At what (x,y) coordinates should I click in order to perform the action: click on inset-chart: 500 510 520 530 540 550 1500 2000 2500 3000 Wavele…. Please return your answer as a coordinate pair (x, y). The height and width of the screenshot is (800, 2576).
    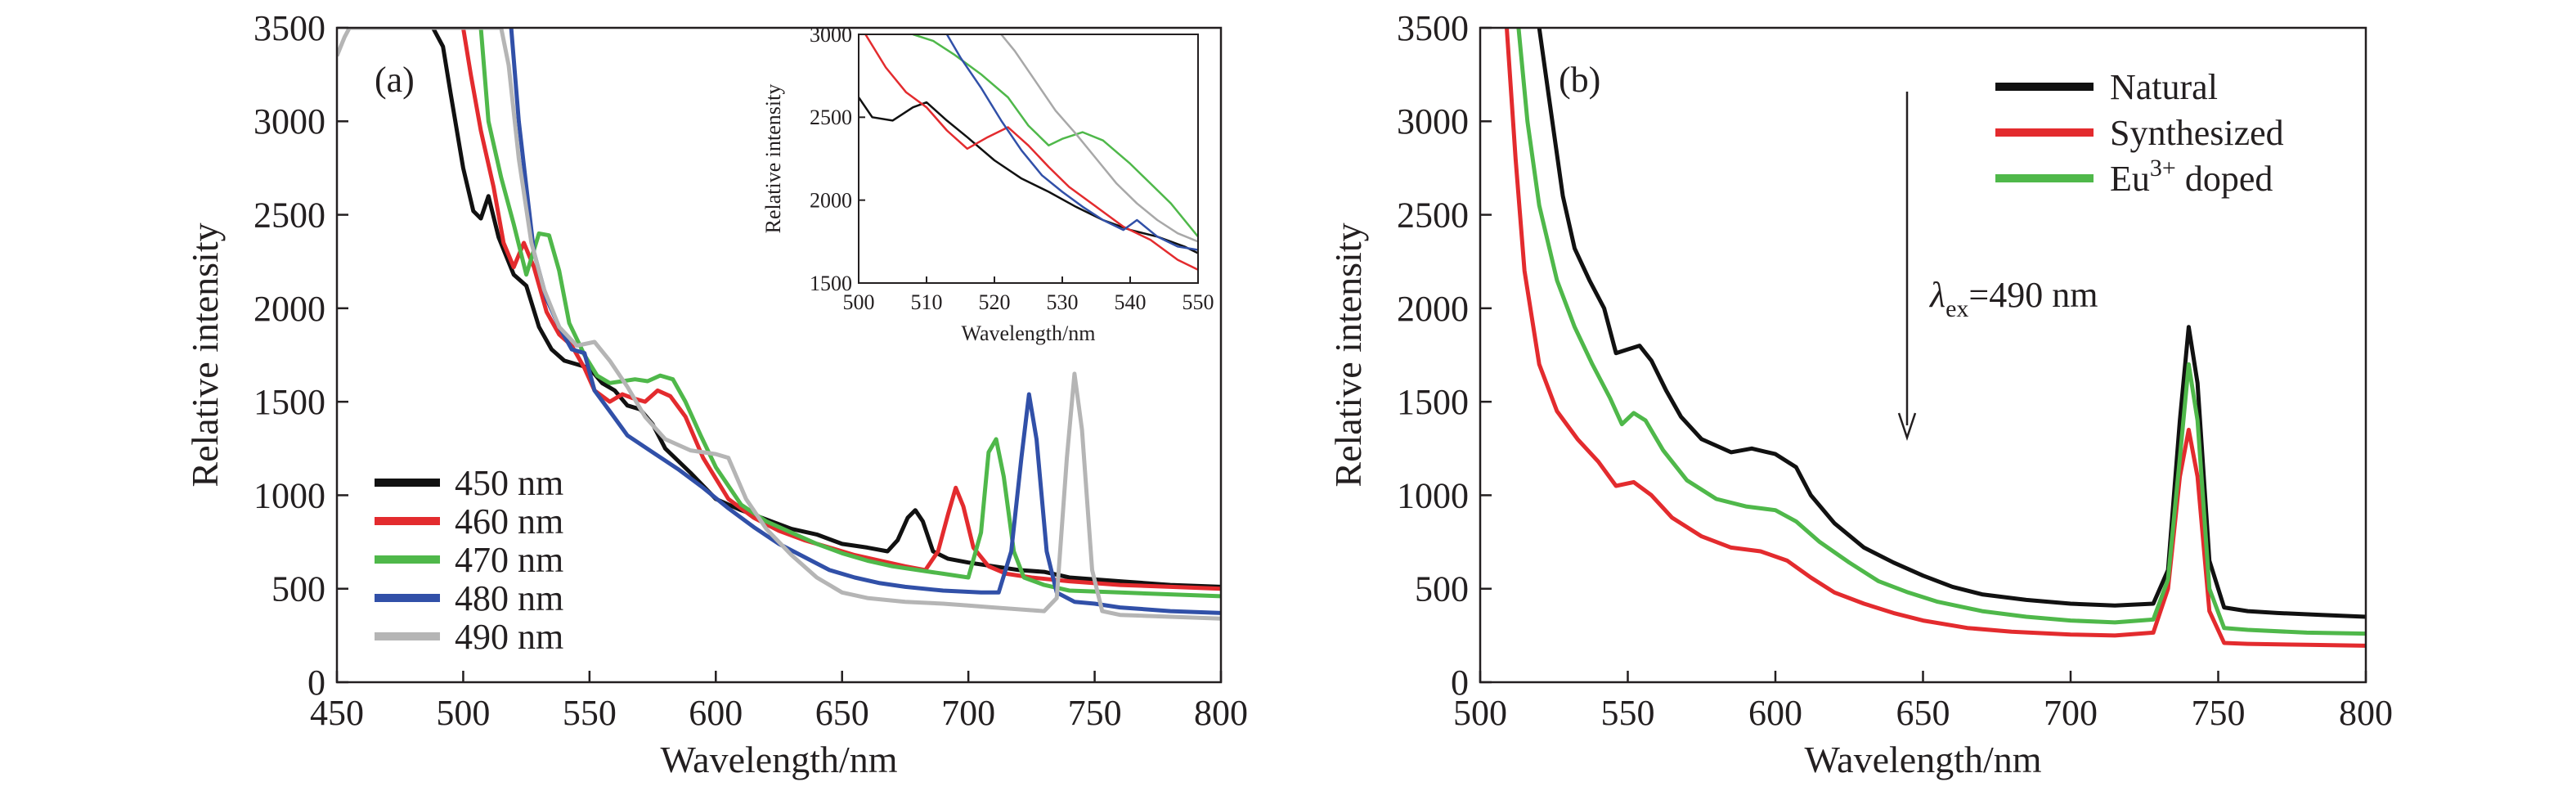
    Looking at the image, I should click on (988, 184).